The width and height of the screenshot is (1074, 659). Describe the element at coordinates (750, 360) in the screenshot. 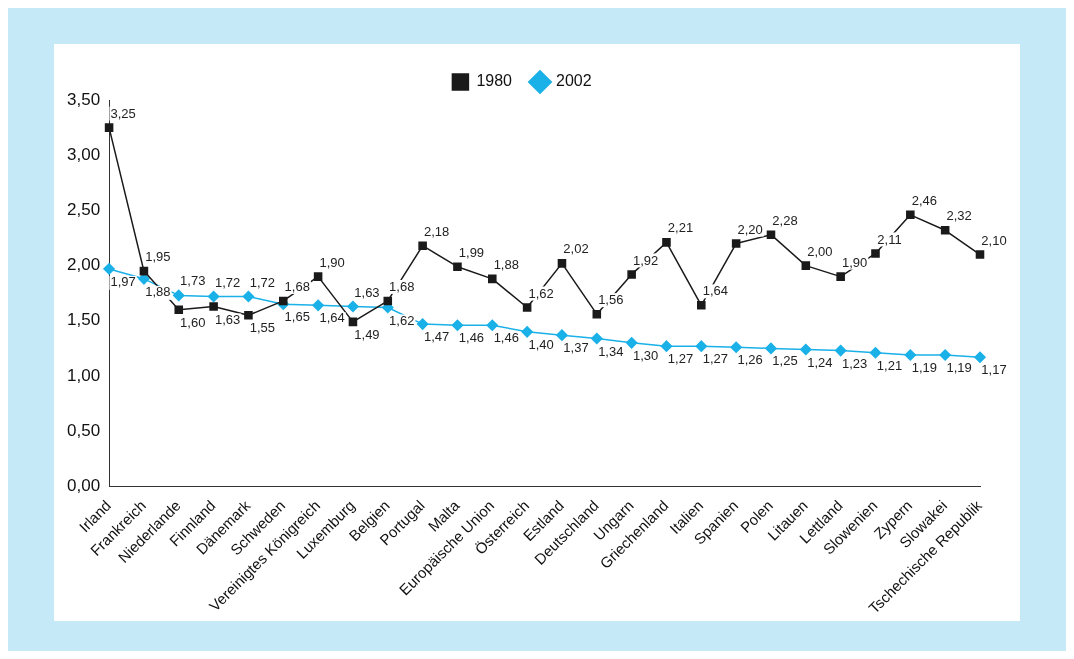

I see `data-label: 1,26` at that location.